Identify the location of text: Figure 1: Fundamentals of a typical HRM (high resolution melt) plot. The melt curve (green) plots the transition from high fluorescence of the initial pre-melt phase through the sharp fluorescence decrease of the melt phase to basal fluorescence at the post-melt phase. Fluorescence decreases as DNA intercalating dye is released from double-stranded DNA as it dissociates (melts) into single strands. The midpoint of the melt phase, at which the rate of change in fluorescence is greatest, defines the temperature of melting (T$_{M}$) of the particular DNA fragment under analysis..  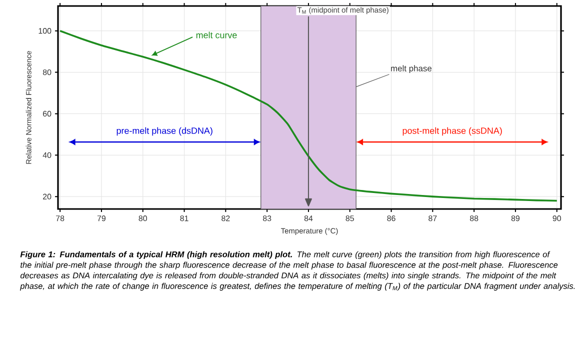
(297, 271).